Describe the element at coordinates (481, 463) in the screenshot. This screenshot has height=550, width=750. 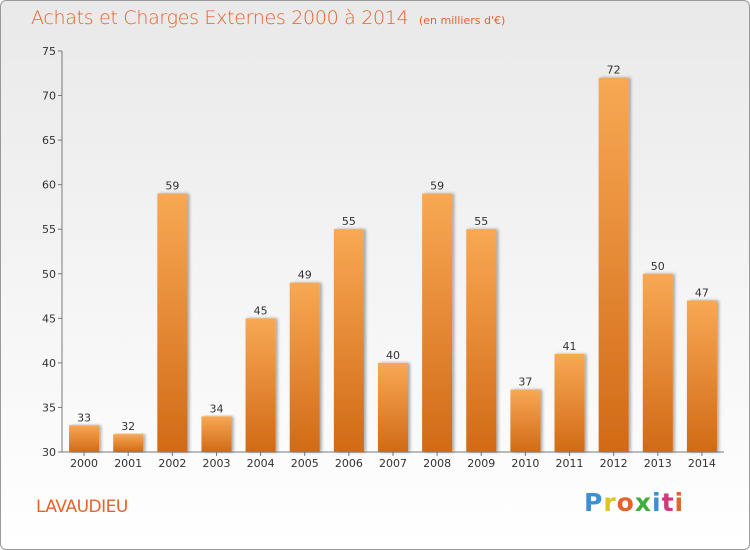
I see `x-tick-label: 2009` at that location.